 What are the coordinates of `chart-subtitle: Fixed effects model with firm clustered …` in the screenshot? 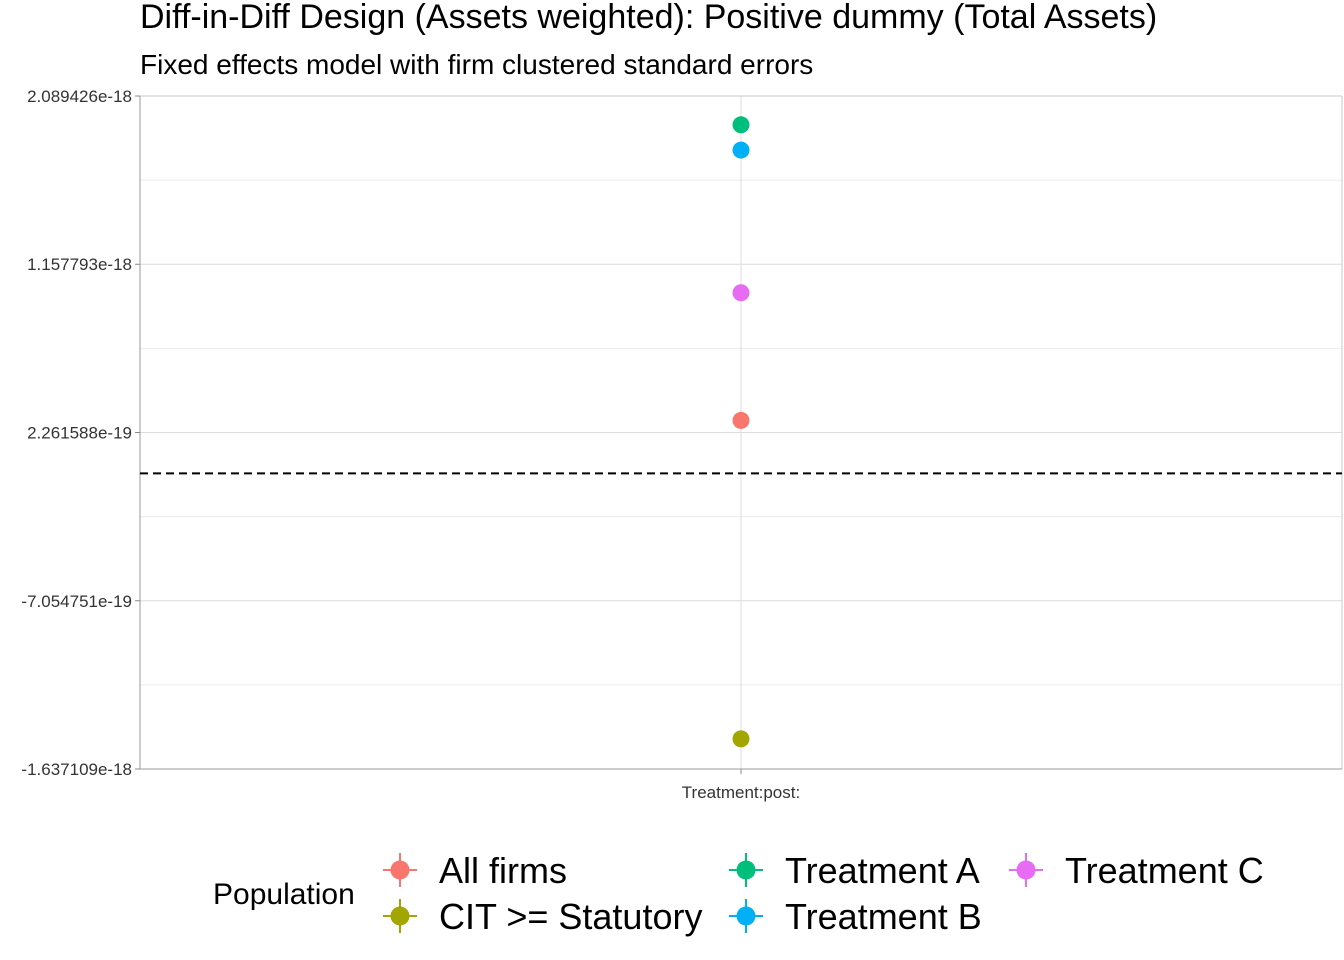 It's located at (476, 64).